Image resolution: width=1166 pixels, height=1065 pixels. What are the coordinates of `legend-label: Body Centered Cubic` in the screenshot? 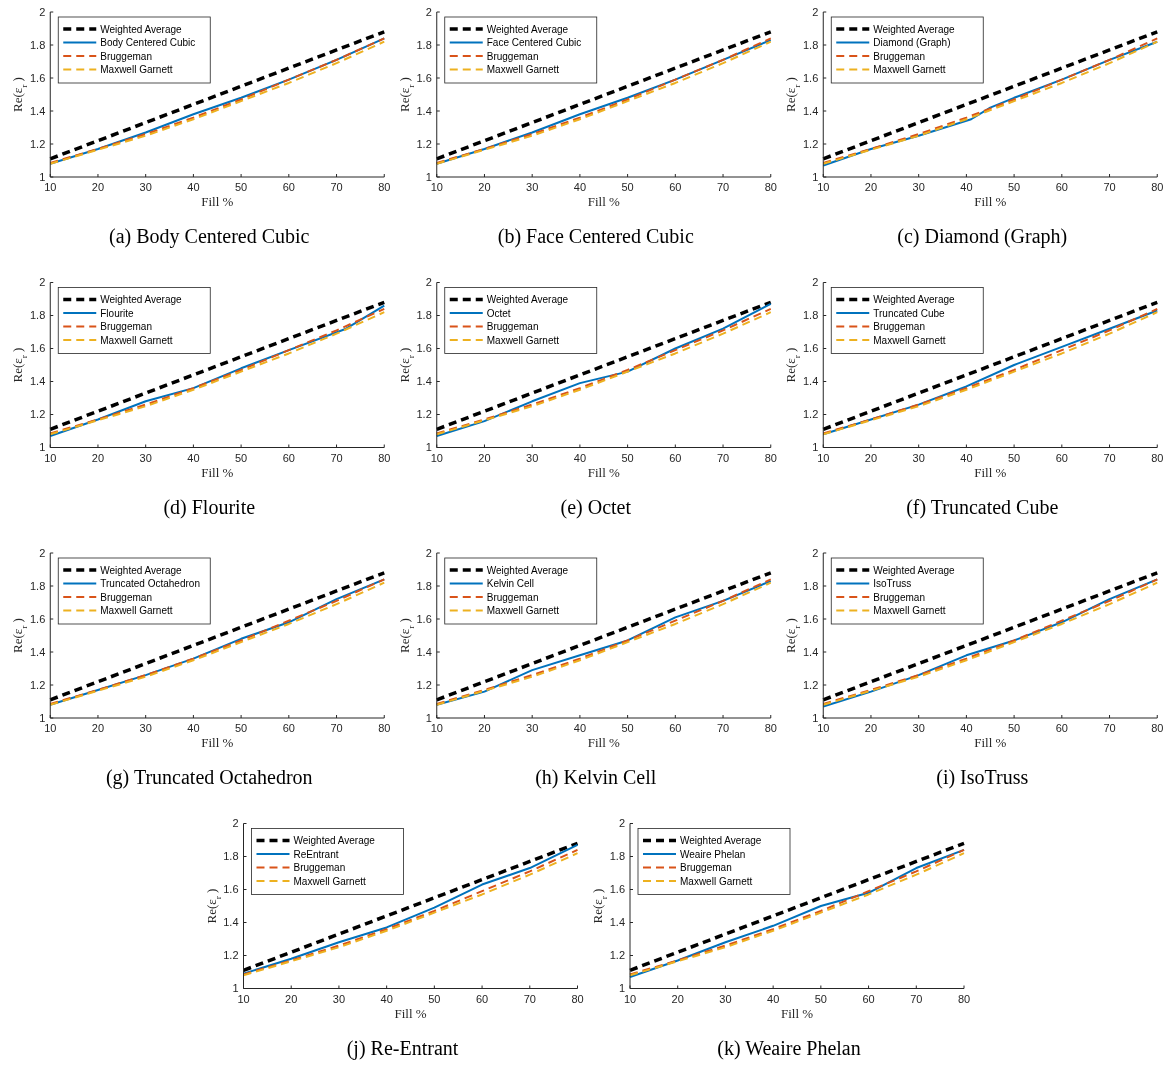 It's located at (148, 42).